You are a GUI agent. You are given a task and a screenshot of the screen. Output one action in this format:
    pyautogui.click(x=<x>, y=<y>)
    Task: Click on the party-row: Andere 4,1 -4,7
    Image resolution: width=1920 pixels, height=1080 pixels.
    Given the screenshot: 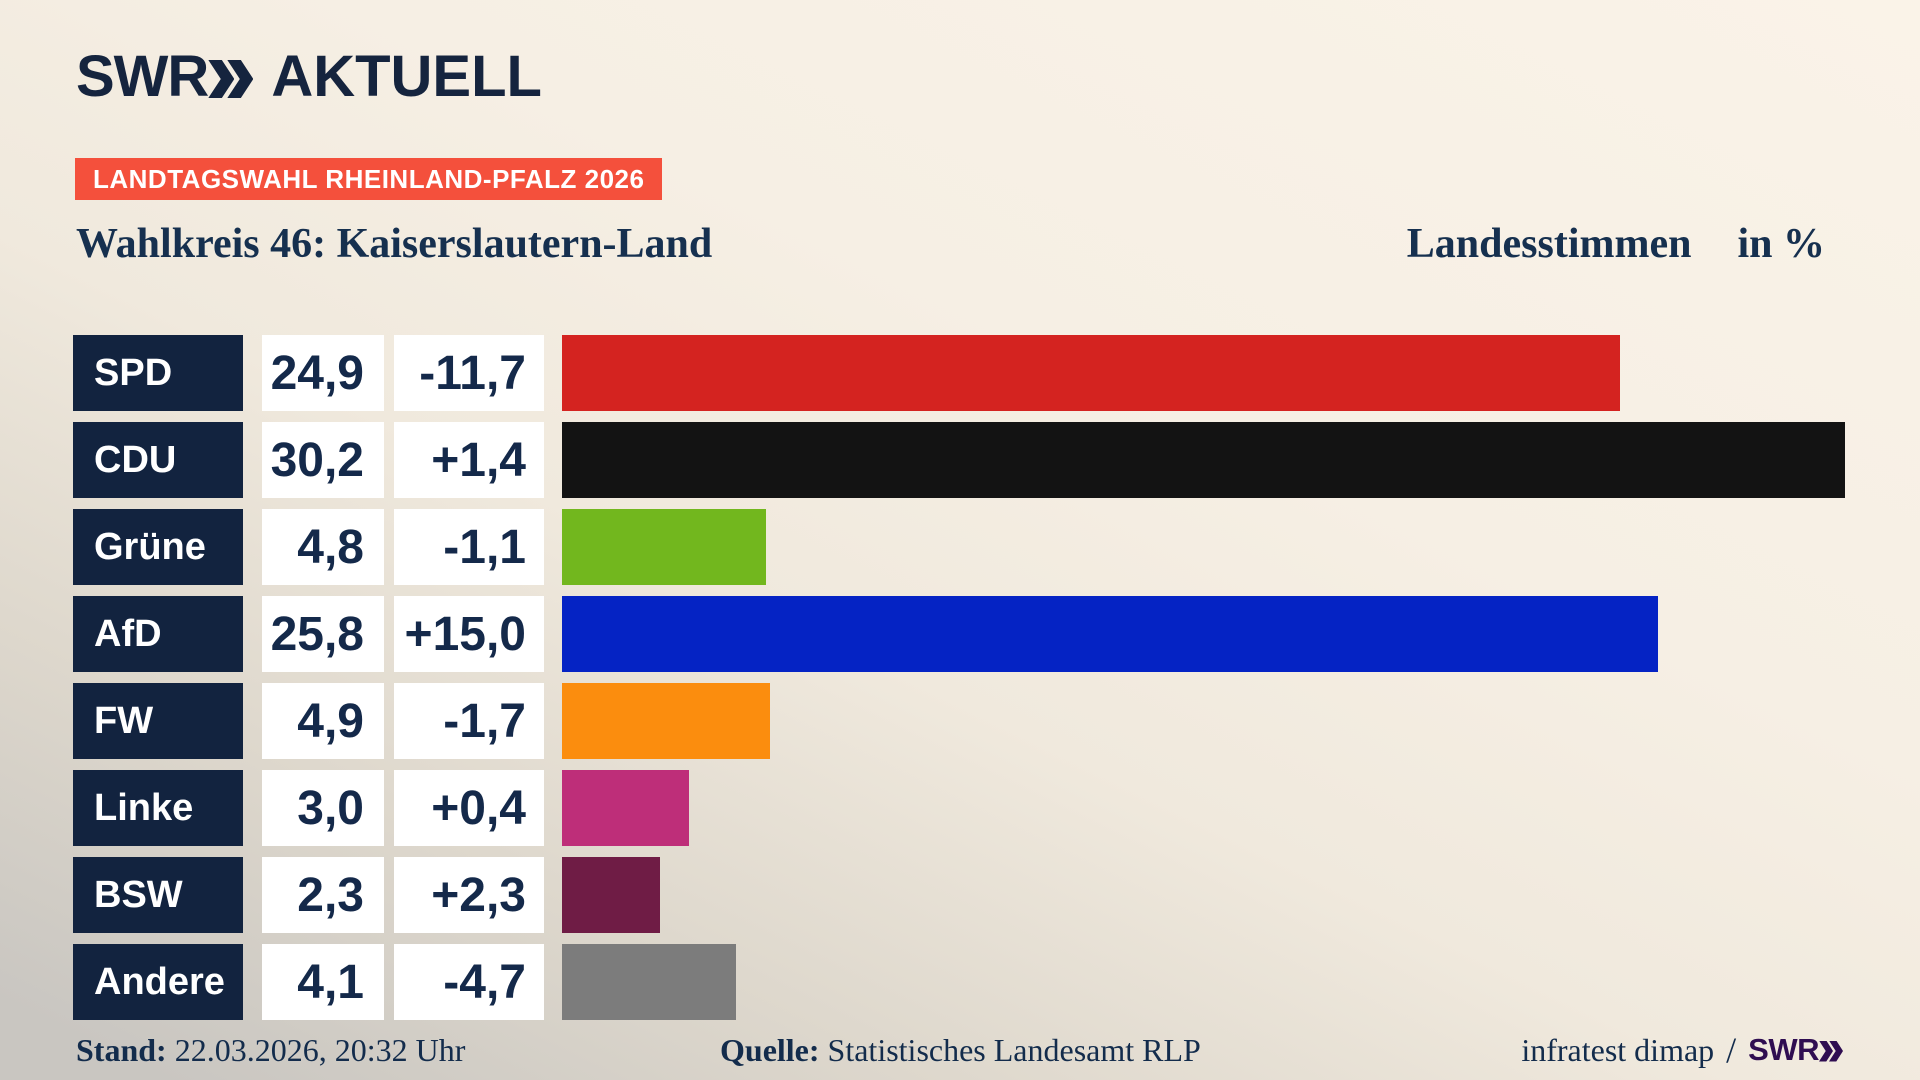 What is the action you would take?
    pyautogui.click(x=959, y=982)
    